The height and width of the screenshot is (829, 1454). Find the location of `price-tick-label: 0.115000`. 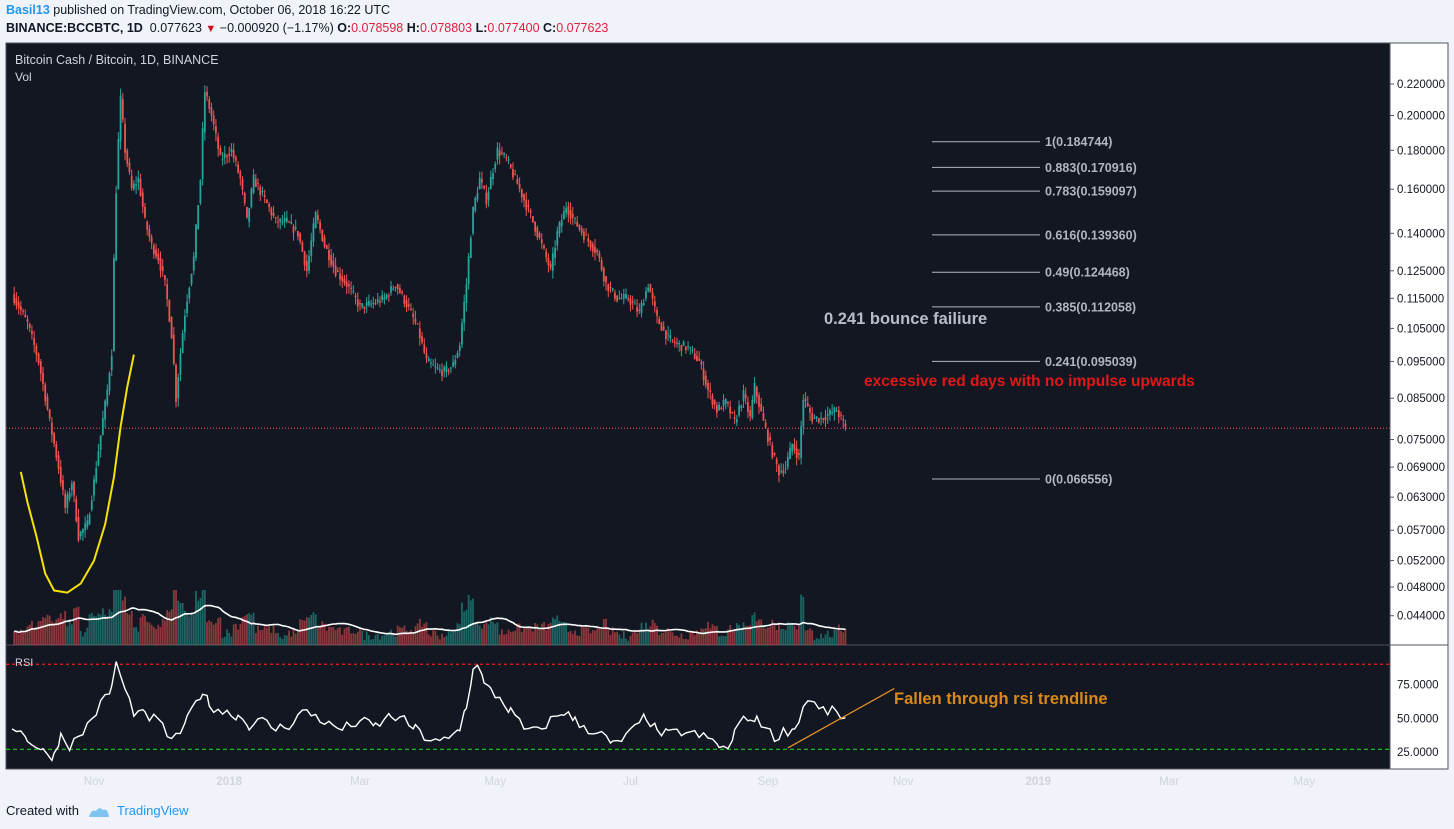

price-tick-label: 0.115000 is located at coordinates (1420, 299).